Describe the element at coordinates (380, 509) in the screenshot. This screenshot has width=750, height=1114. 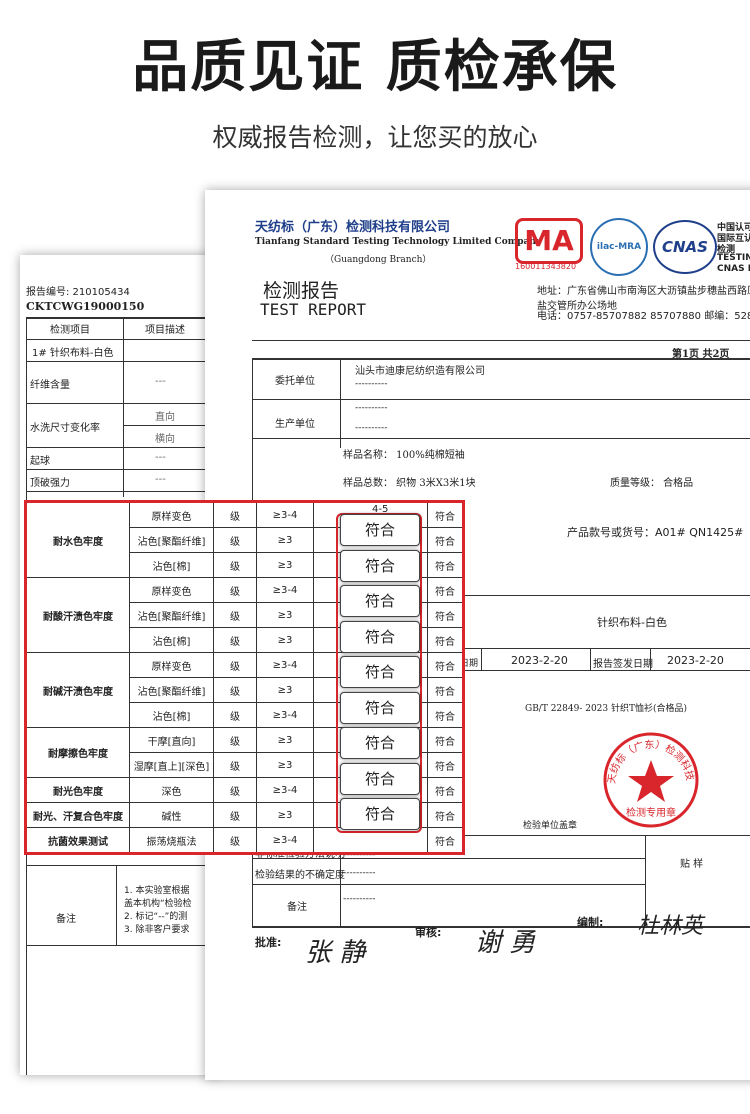
I see `top-value: 4-5` at that location.